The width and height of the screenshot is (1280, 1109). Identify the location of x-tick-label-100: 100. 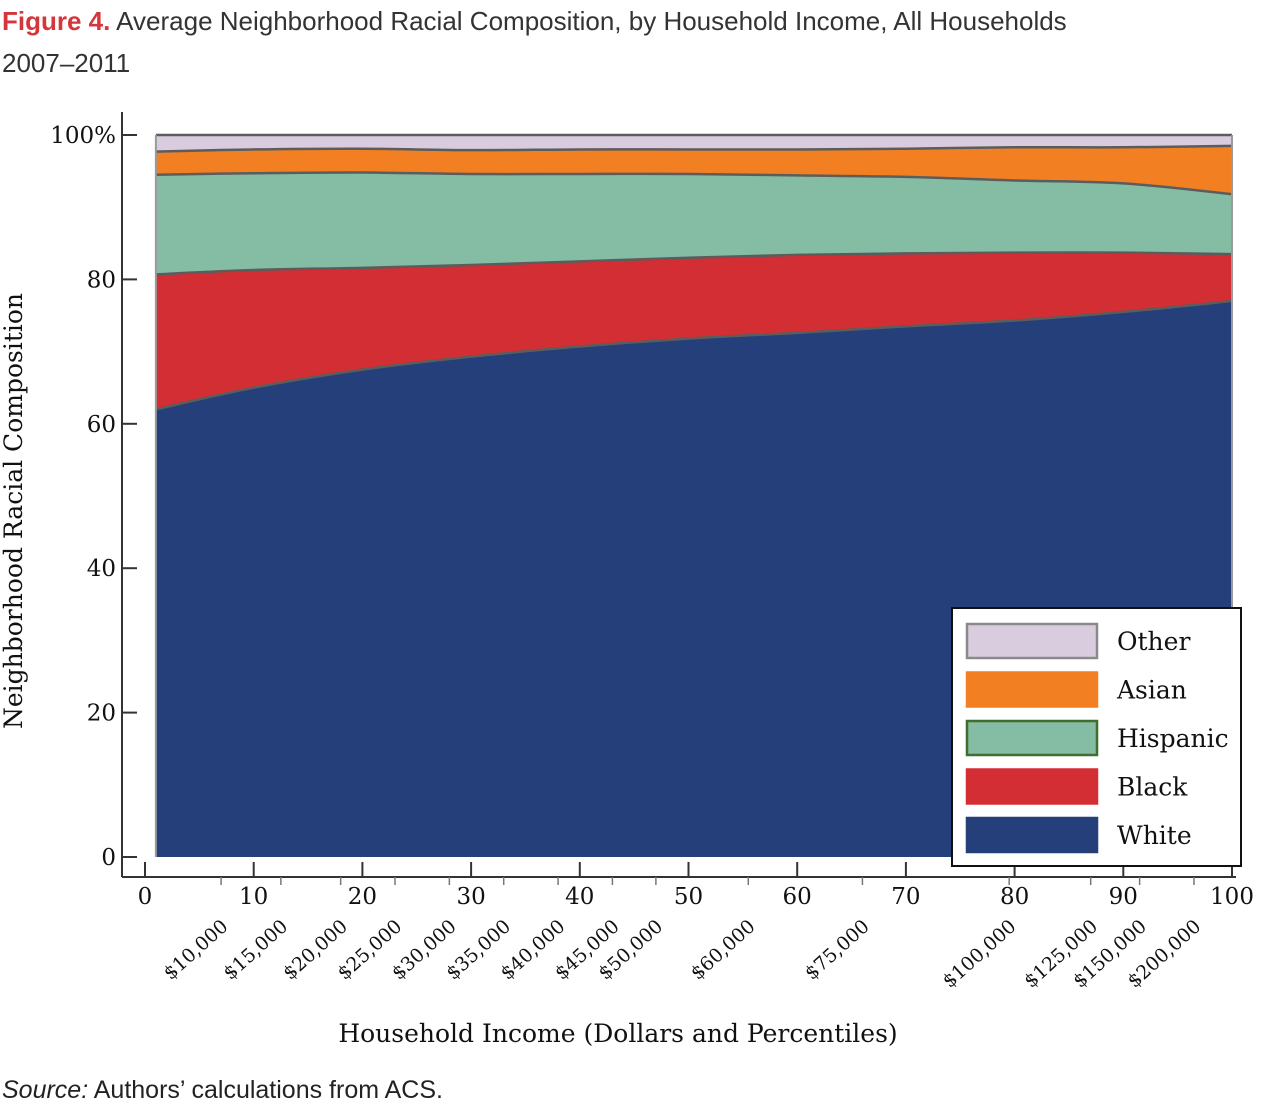
(1232, 897).